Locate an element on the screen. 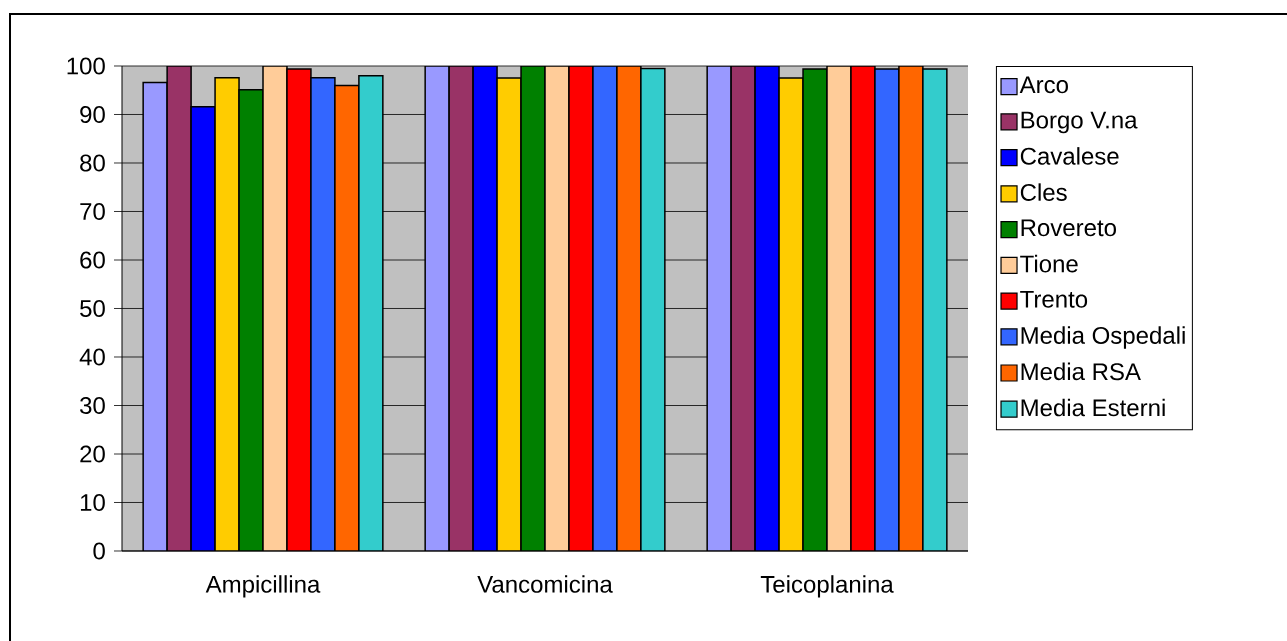 This screenshot has width=1287, height=641. x-tick-label: Ampicillina is located at coordinates (263, 586).